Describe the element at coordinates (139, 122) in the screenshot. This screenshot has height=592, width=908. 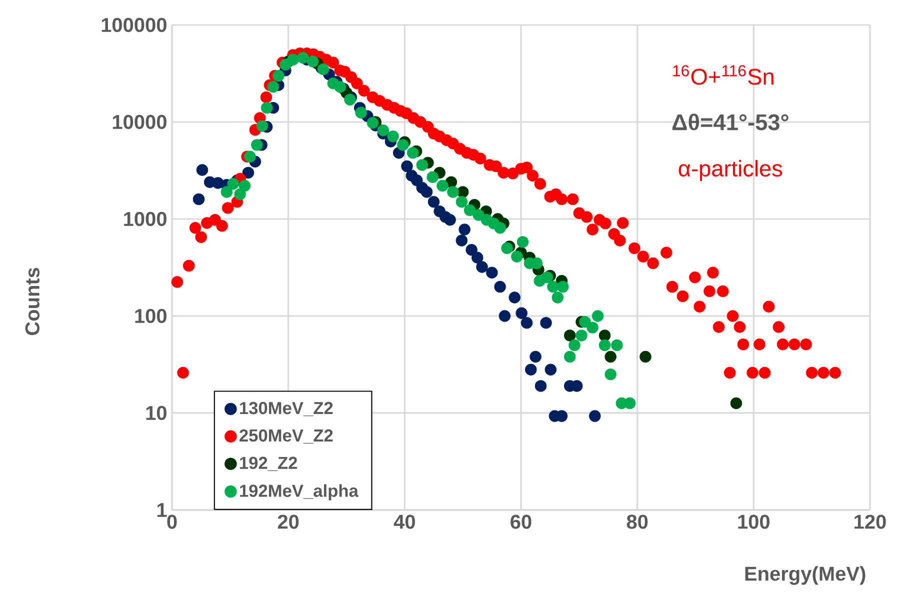
I see `y-tick-label: 10000` at that location.